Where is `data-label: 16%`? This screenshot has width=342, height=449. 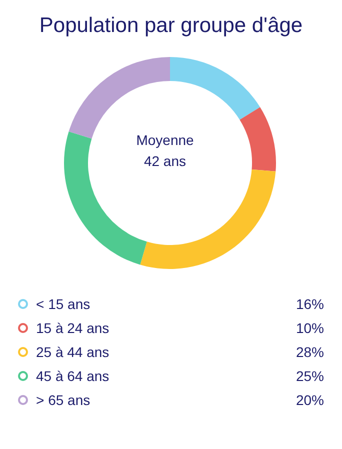
data-label: 16% is located at coordinates (310, 304).